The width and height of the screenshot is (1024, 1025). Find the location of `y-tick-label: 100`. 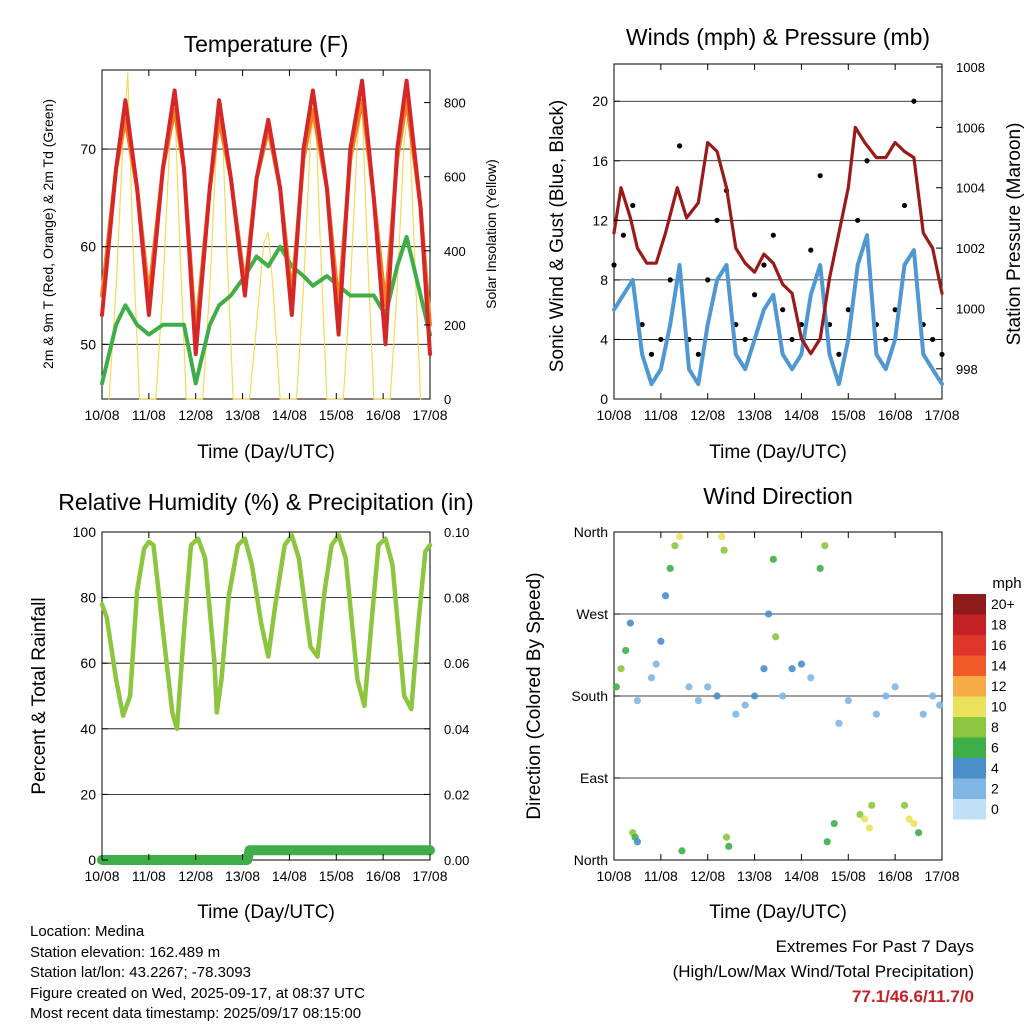

y-tick-label: 100 is located at coordinates (85, 532).